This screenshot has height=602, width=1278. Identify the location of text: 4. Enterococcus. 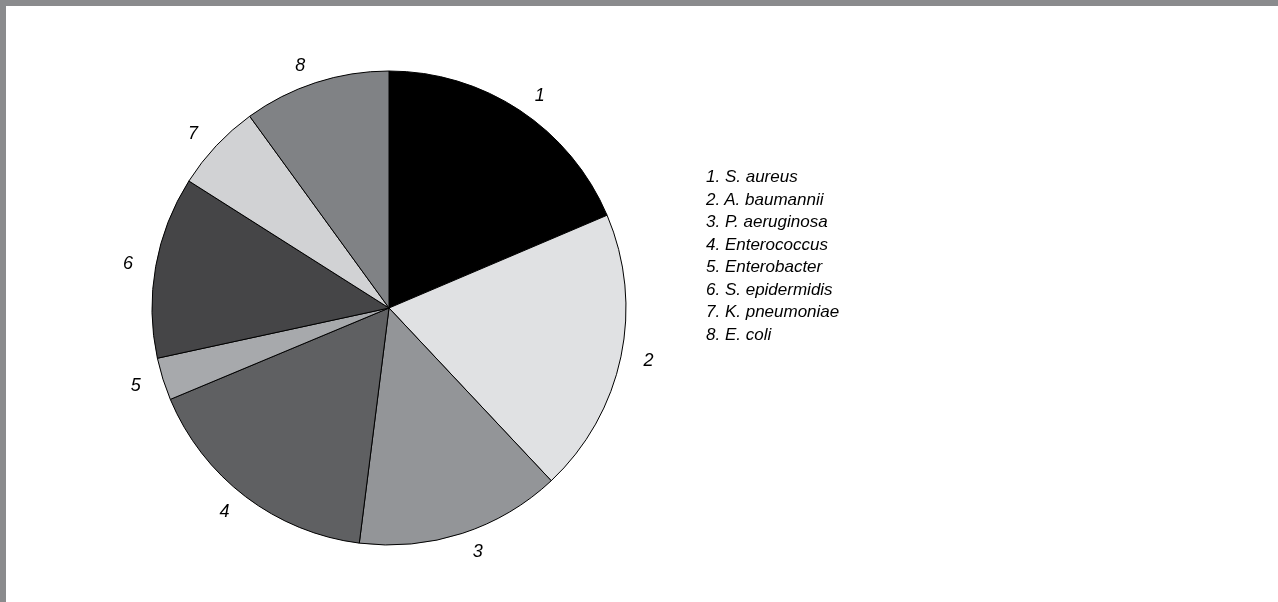
(767, 244).